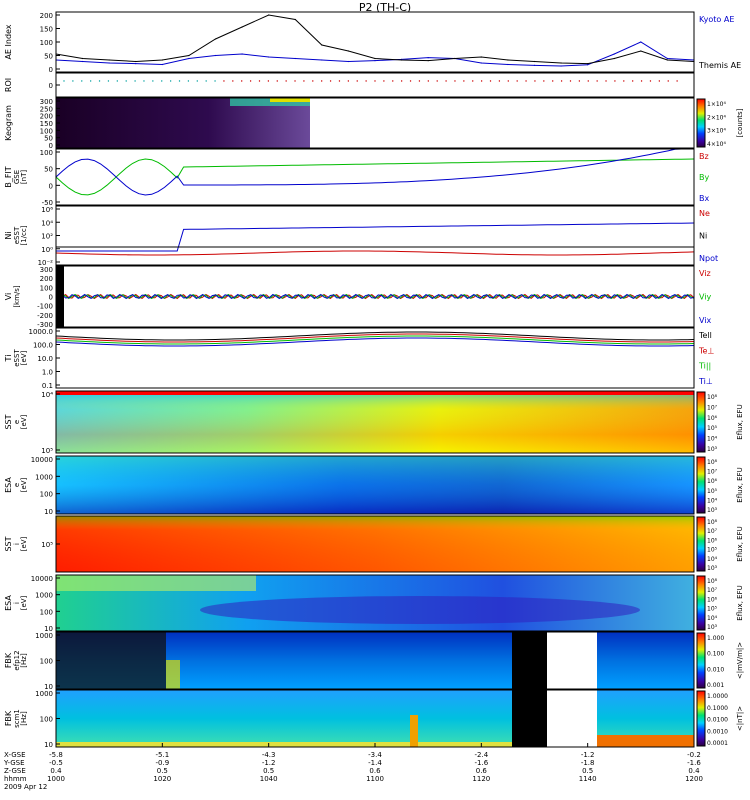 The image size is (750, 800). What do you see at coordinates (712, 531) in the screenshot?
I see `colorbar-tick-sst_i: 10⁷` at bounding box center [712, 531].